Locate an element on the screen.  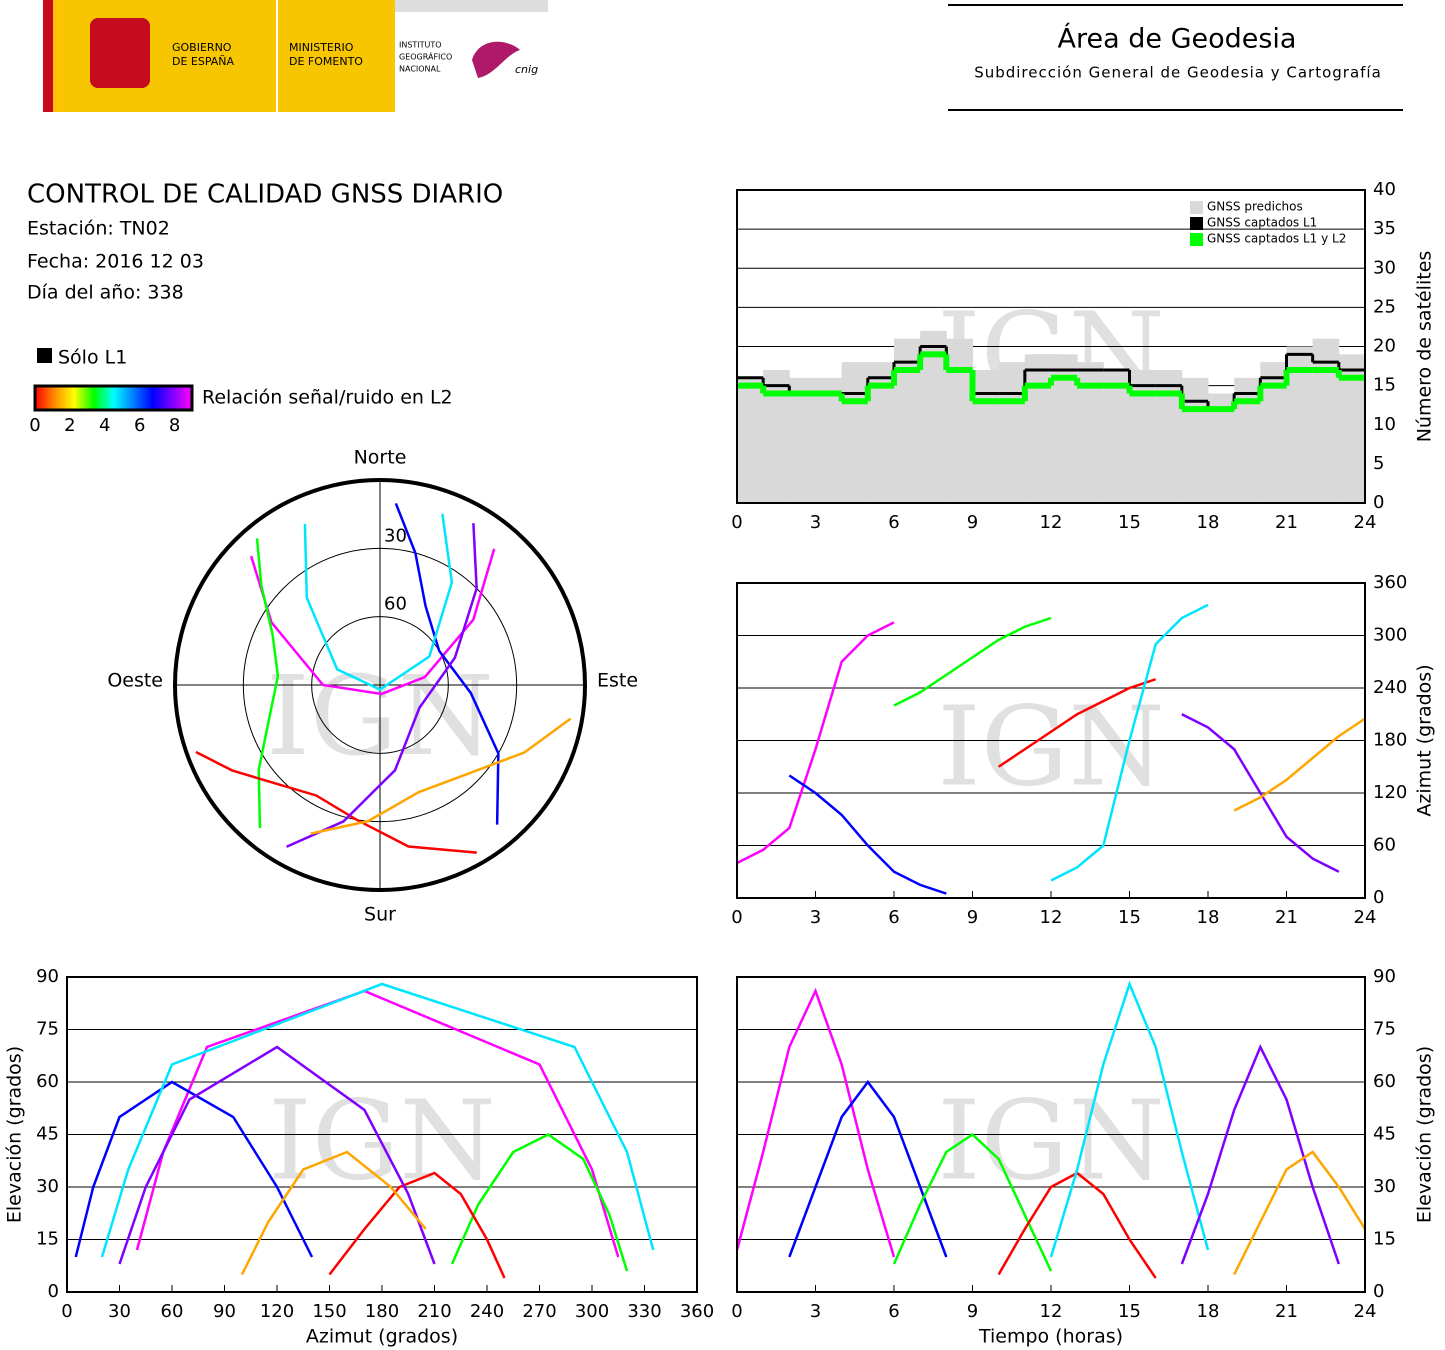
y-tick-label: 90 is located at coordinates (1384, 976).